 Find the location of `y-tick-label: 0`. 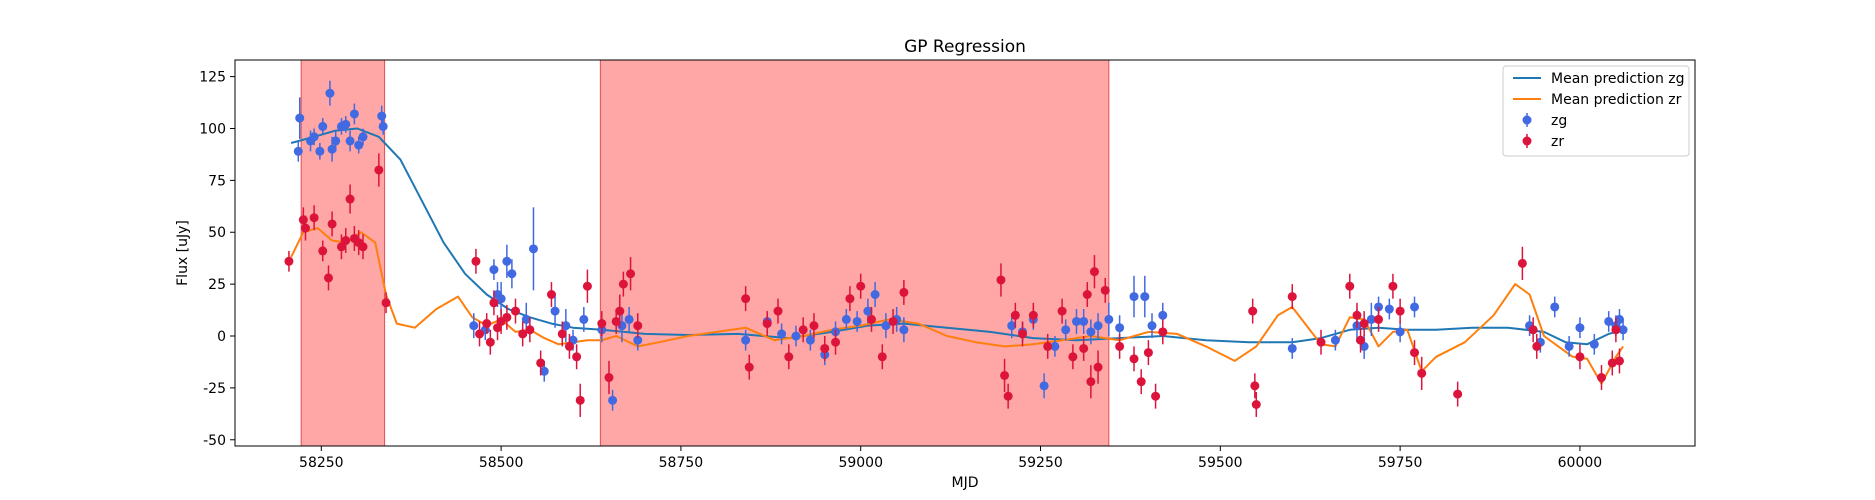

y-tick-label: 0 is located at coordinates (221, 337).